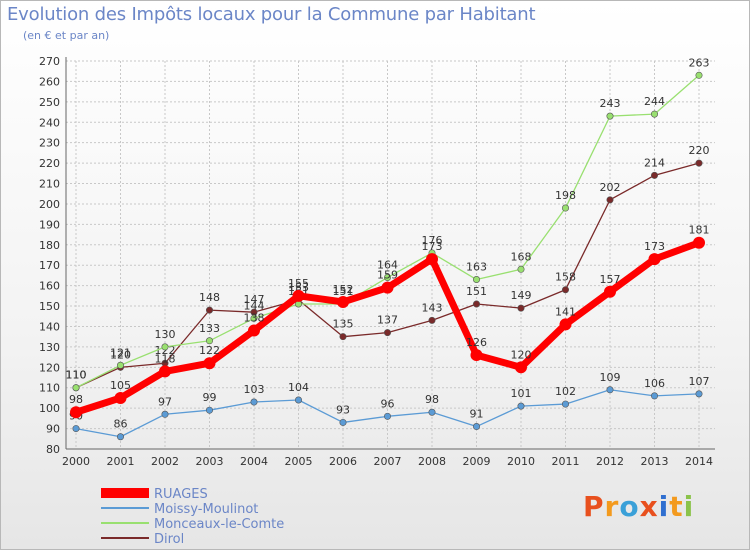  Describe the element at coordinates (121, 424) in the screenshot. I see `data-label: 86` at that location.